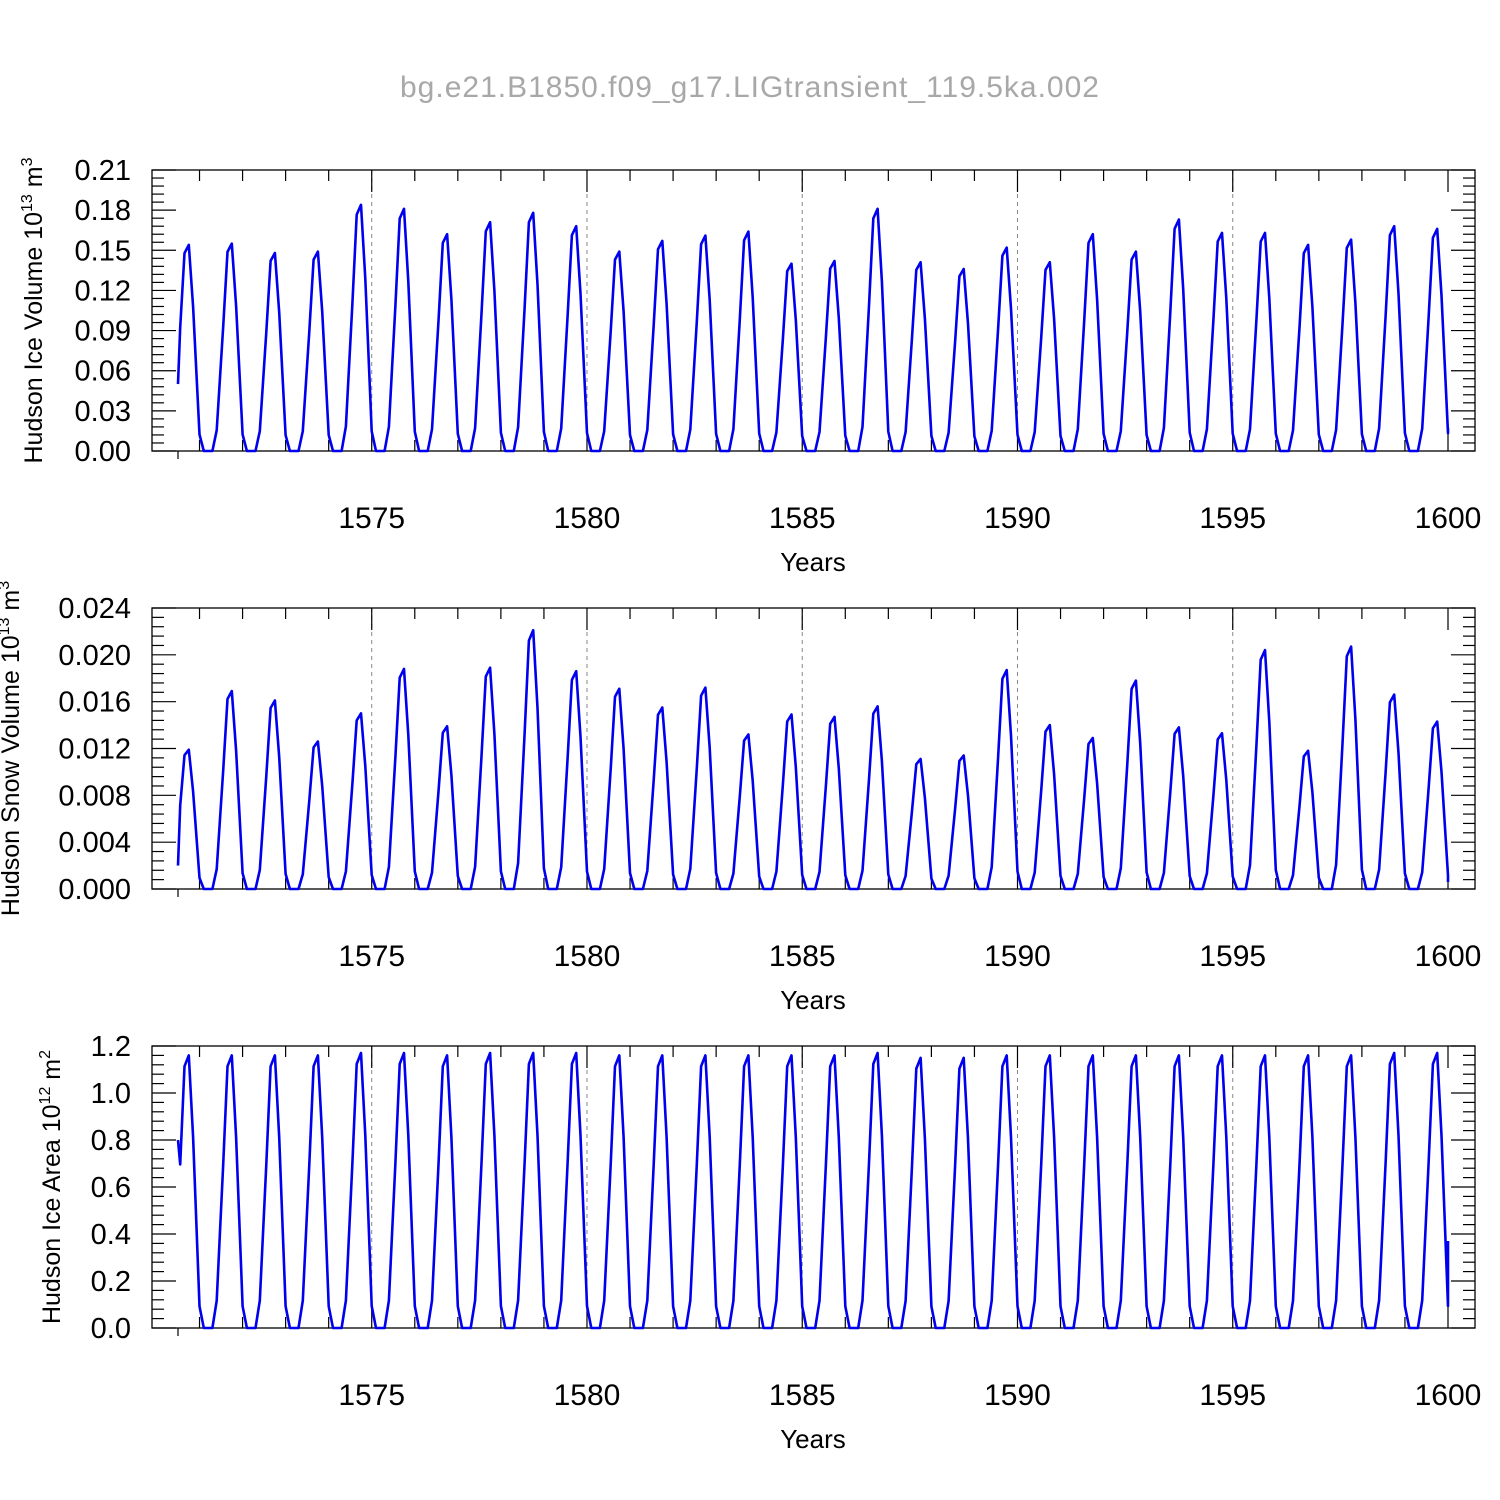 This screenshot has width=1500, height=1500. Describe the element at coordinates (103, 171) in the screenshot. I see `y-tick-label: 0.21` at that location.